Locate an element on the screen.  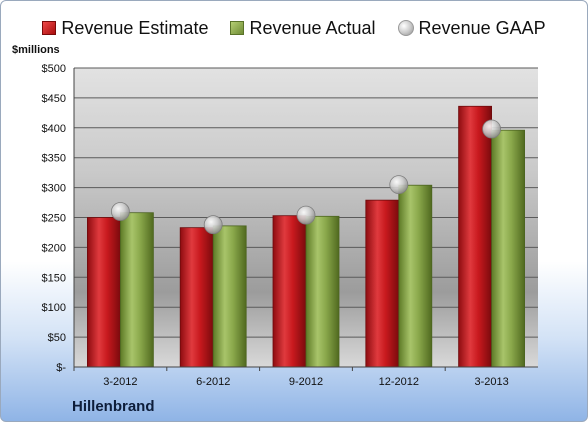
y-tick-label: $250 is located at coordinates (54, 219).